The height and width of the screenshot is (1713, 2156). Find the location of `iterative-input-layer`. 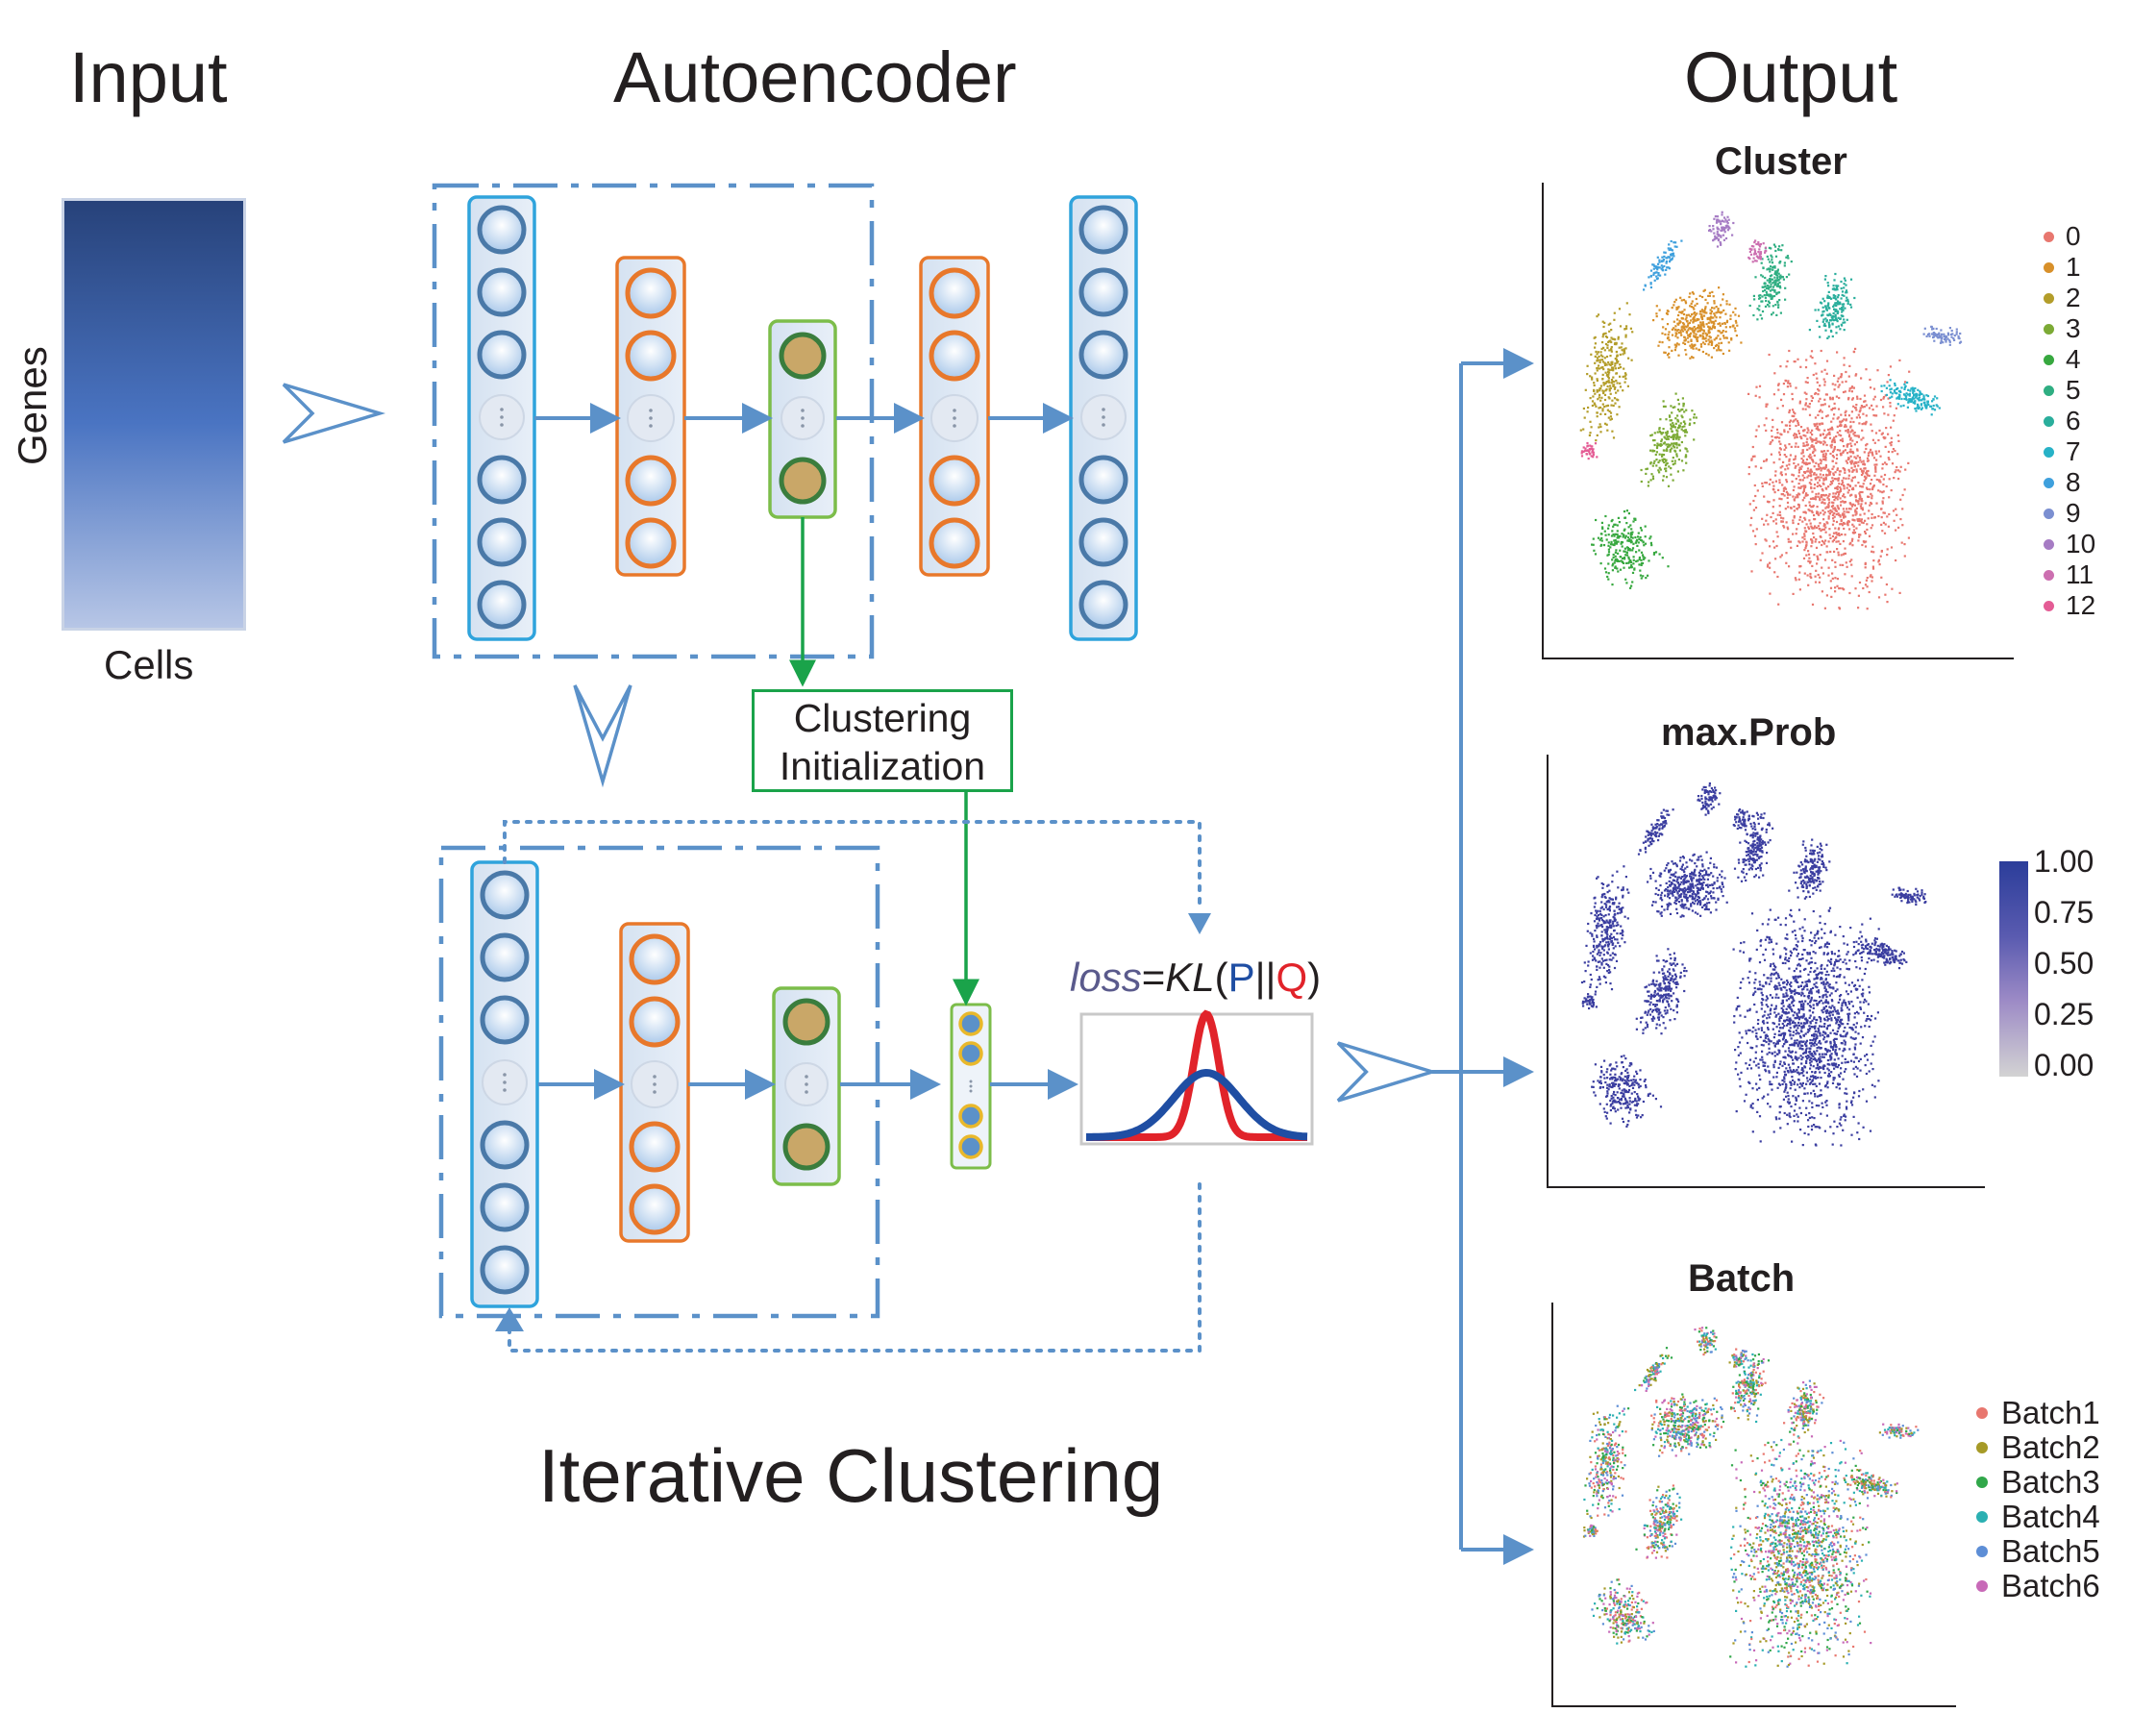

iterative-input-layer is located at coordinates (505, 1084).